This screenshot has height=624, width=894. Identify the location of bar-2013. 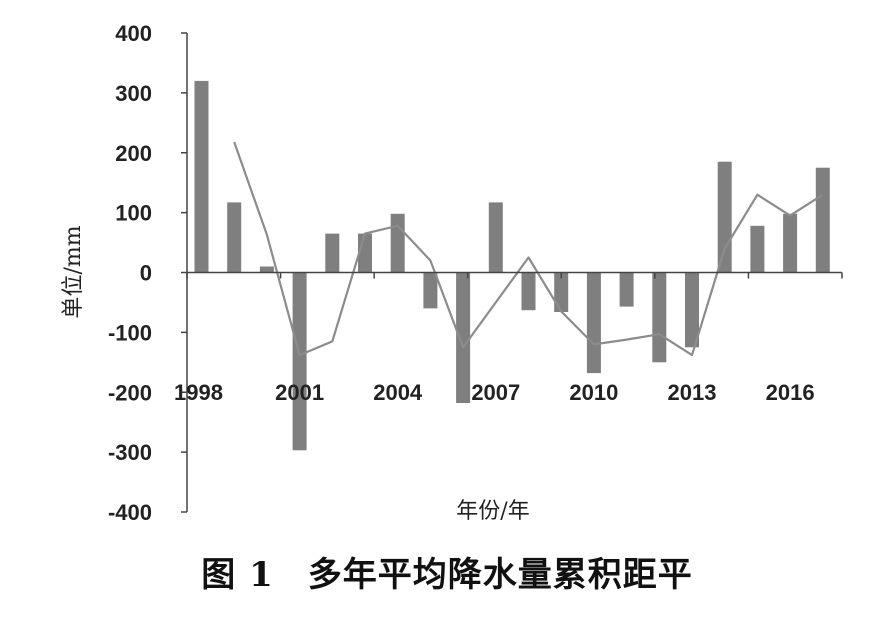
(692, 310).